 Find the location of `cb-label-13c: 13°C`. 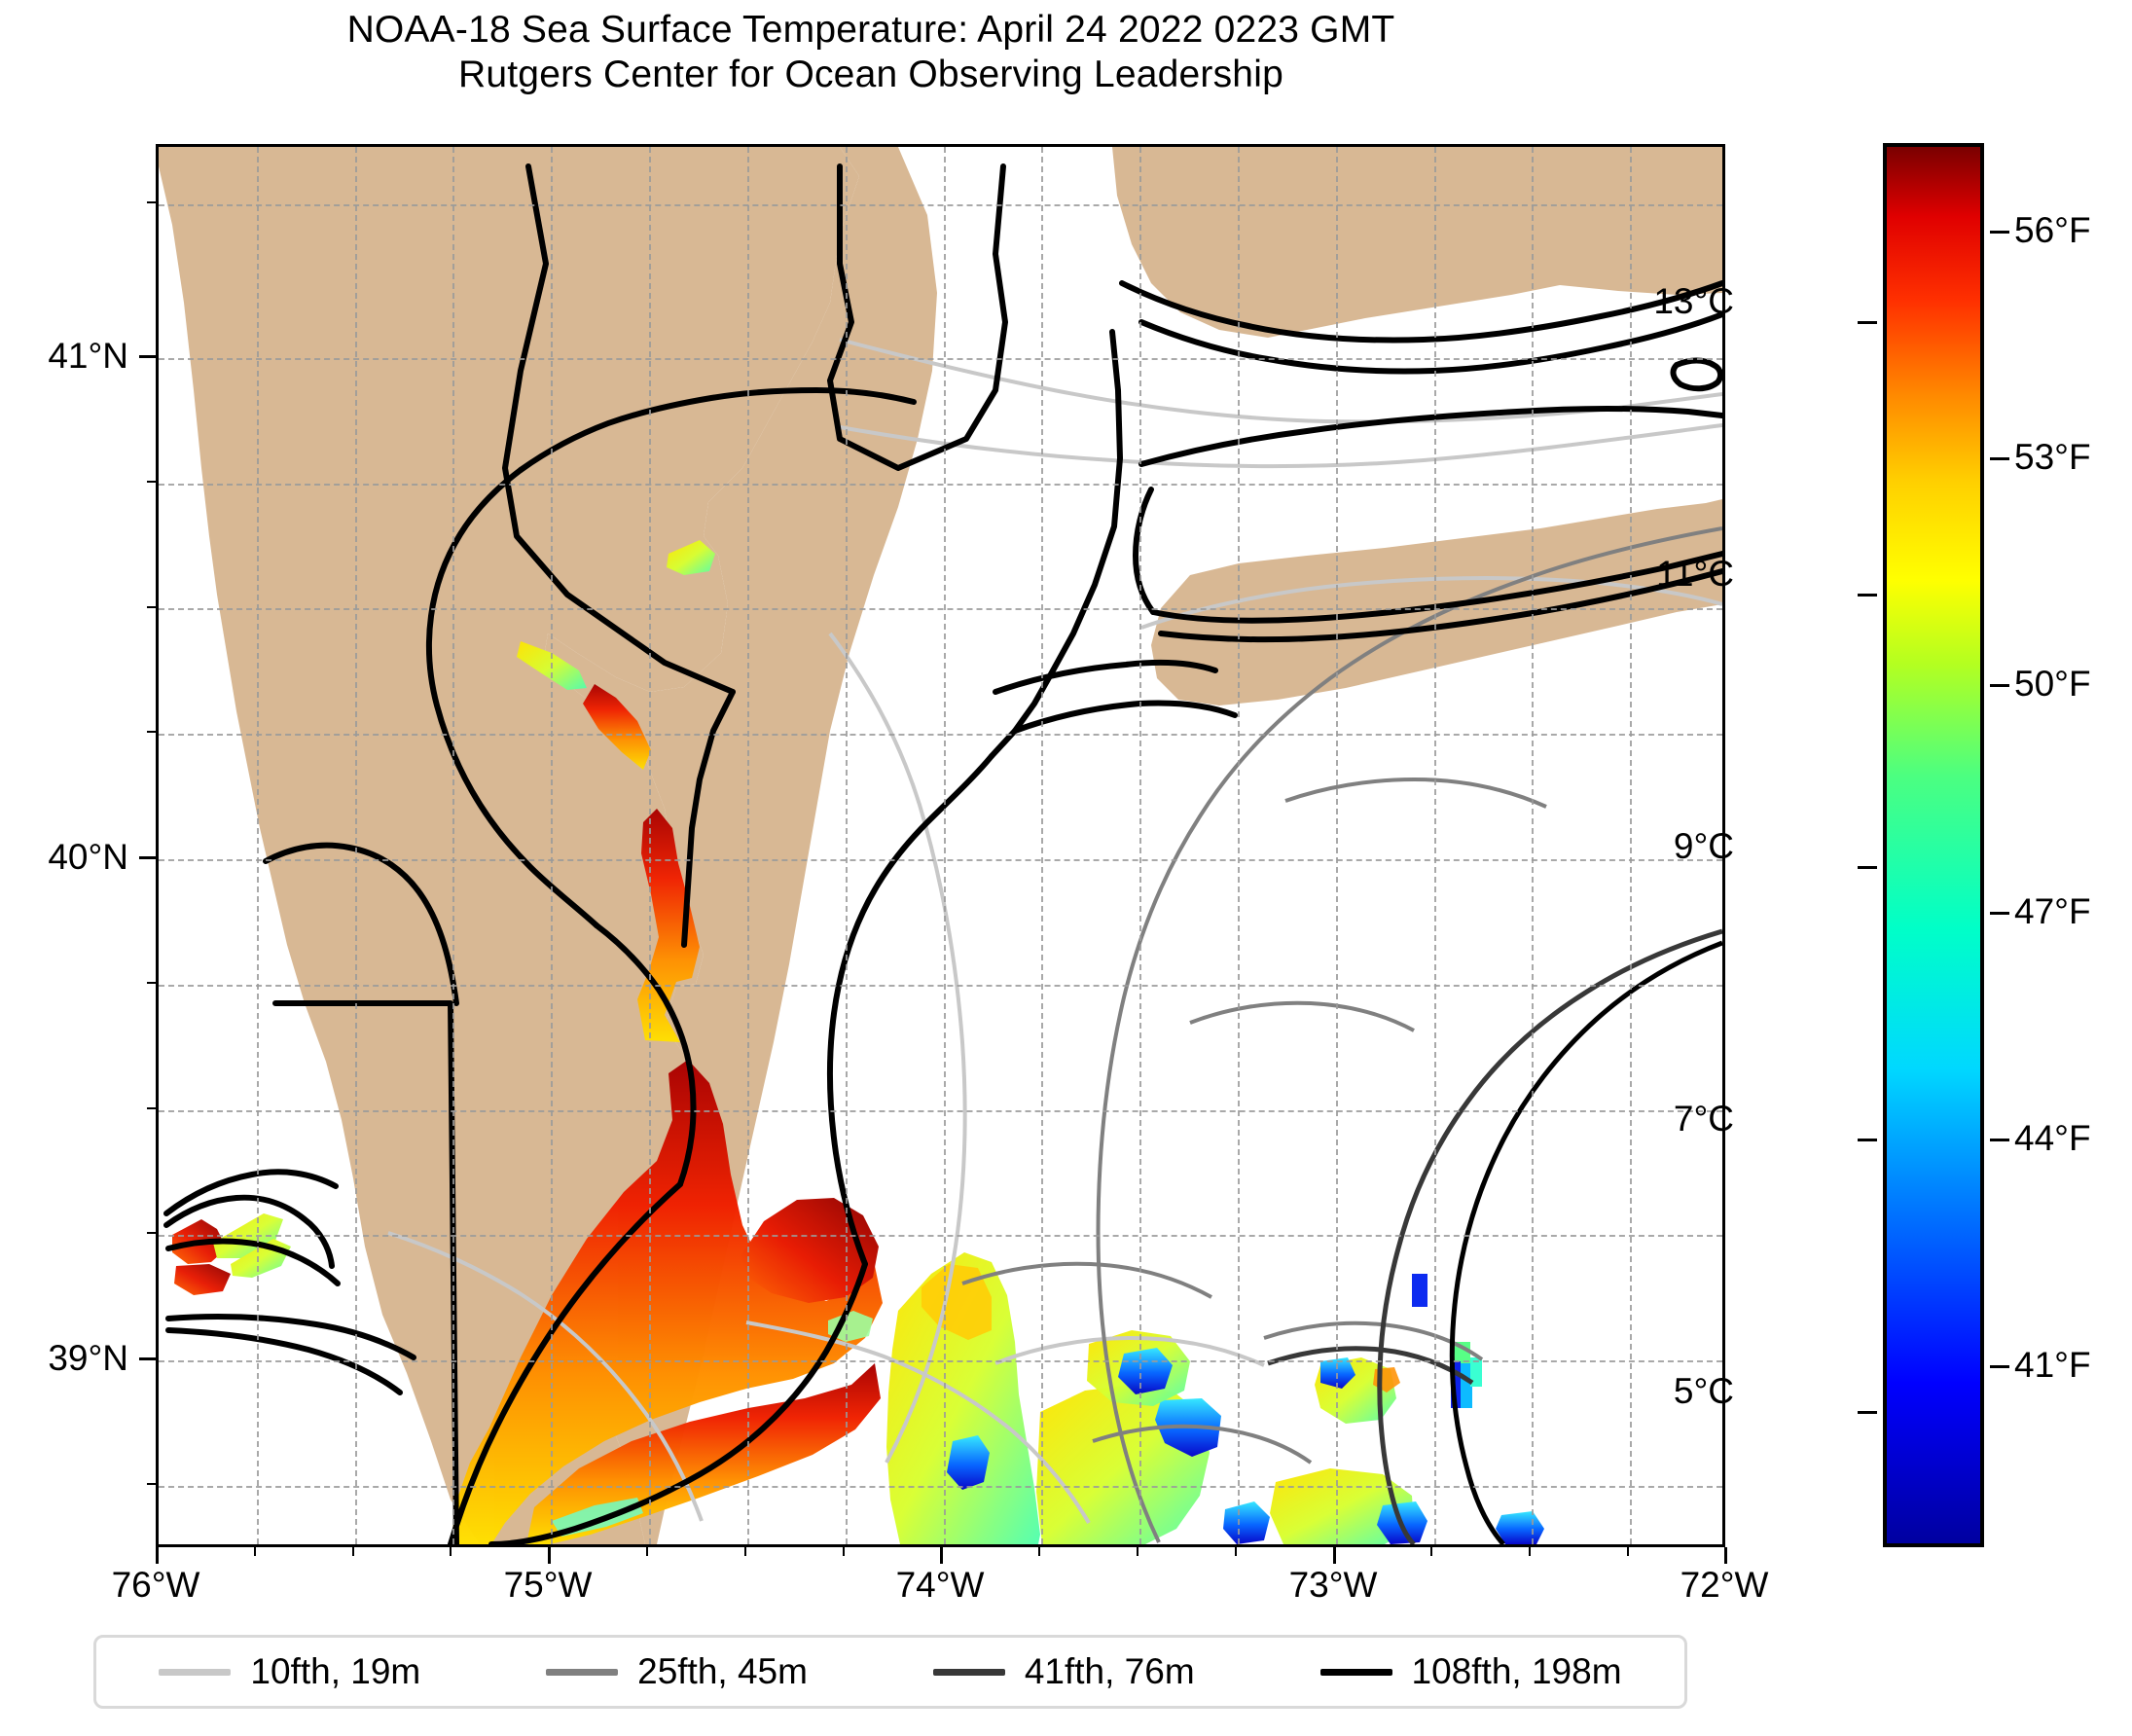

cb-label-13c: 13°C is located at coordinates (1694, 301).